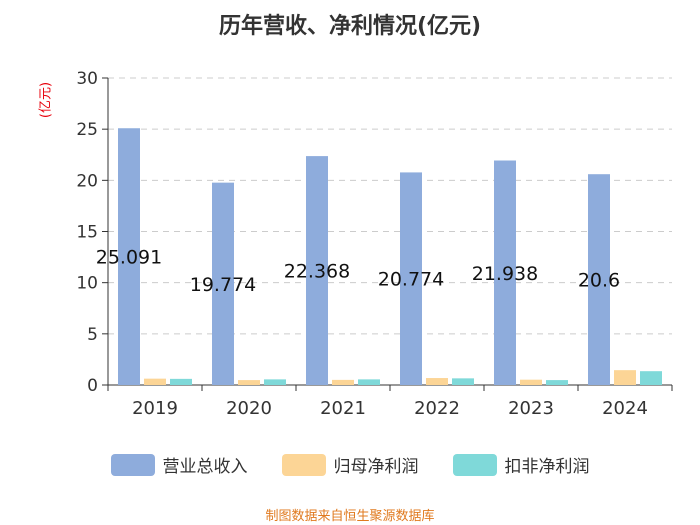  I want to click on legend-item-deducted-net-profit: 扣非净利润, so click(521, 464).